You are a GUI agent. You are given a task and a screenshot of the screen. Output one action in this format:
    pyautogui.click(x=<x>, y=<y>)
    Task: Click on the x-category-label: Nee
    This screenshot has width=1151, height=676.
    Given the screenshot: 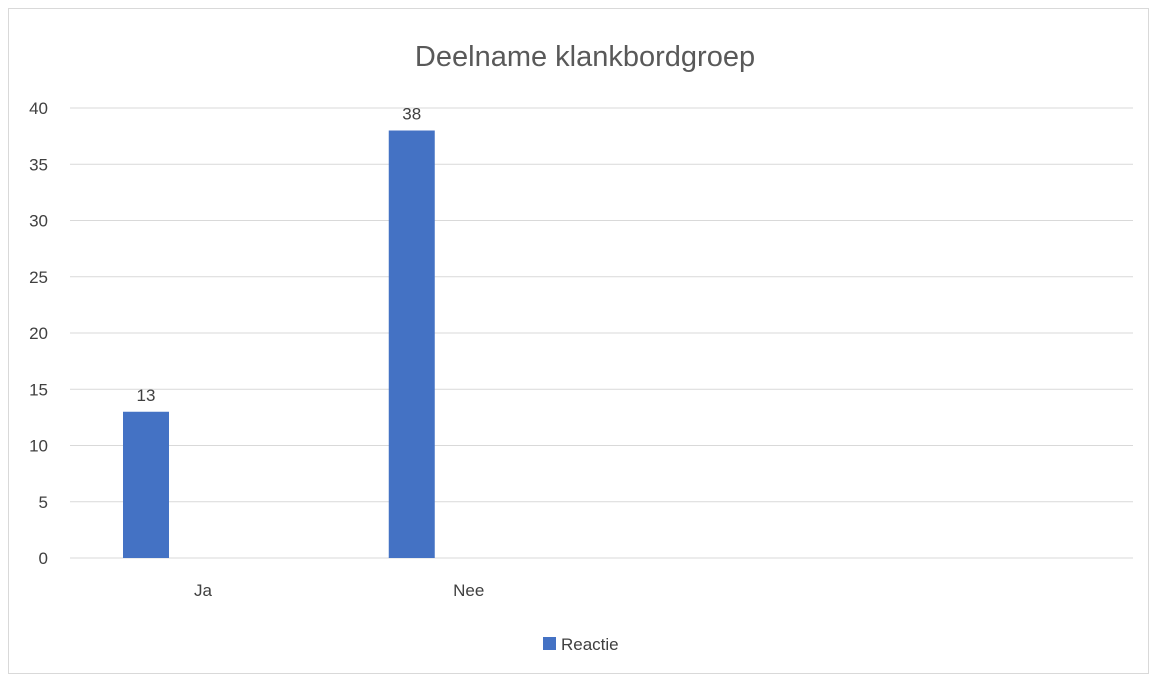 What is the action you would take?
    pyautogui.click(x=468, y=590)
    